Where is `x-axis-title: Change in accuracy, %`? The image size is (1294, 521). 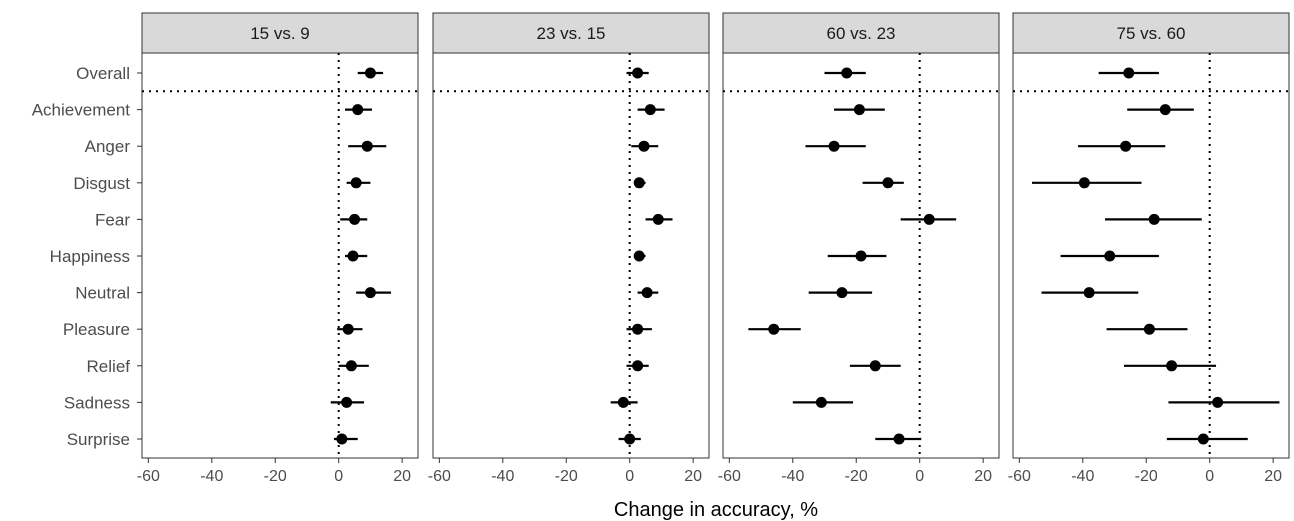
x-axis-title: Change in accuracy, % is located at coordinates (716, 510).